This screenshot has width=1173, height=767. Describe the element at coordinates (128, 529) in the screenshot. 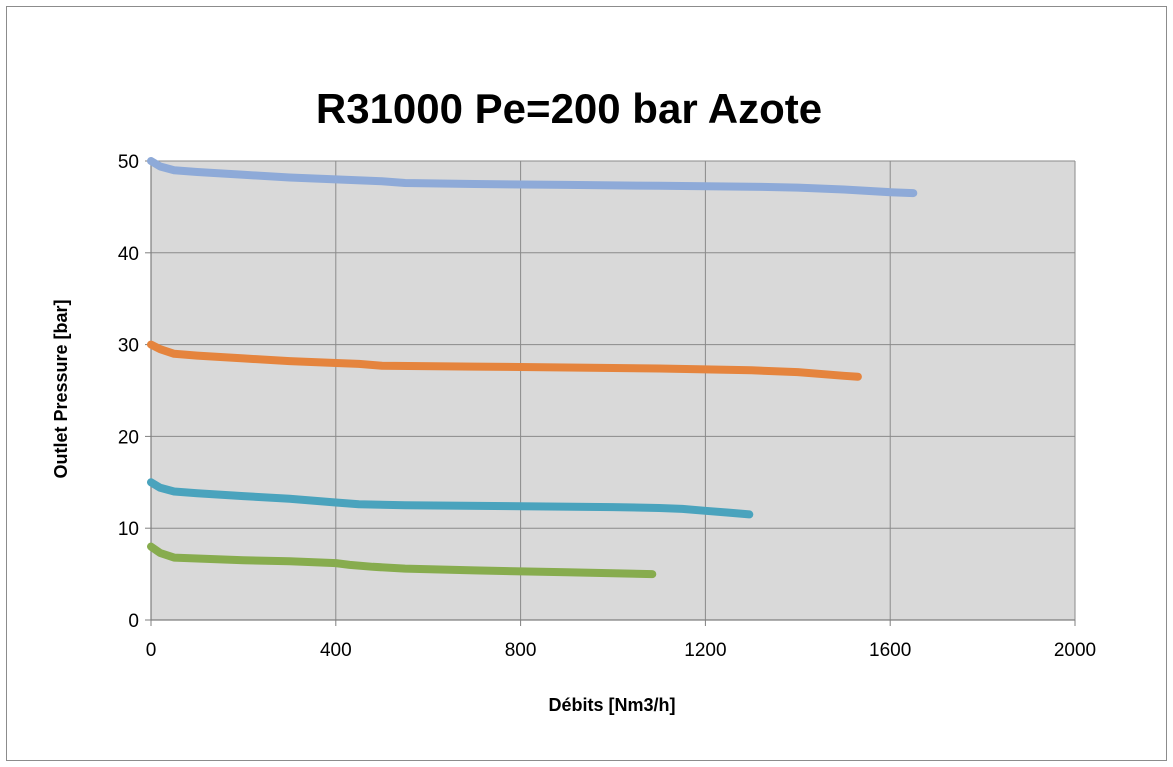

I see `y-tick-label: 10` at that location.